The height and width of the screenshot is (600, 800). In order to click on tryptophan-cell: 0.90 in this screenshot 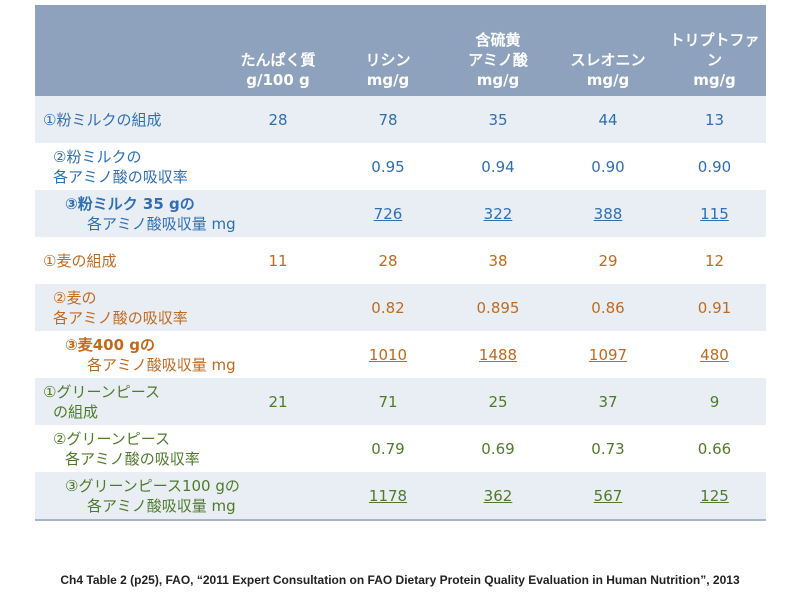, I will do `click(714, 166)`.